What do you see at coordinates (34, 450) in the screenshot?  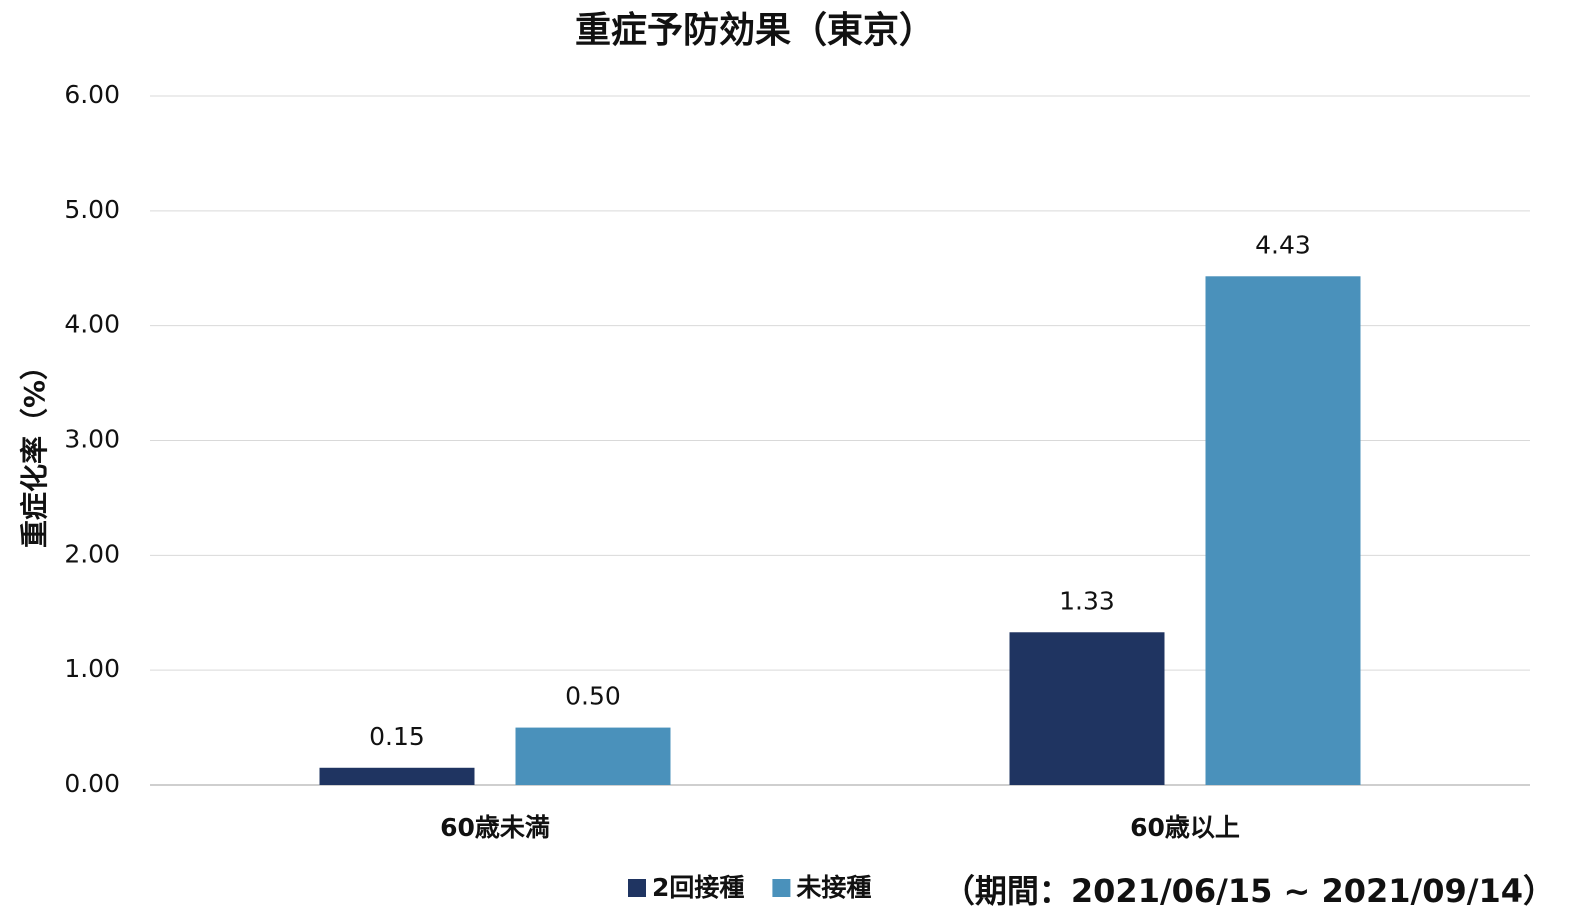 I see `y-axis-label: 重症化率（%）` at bounding box center [34, 450].